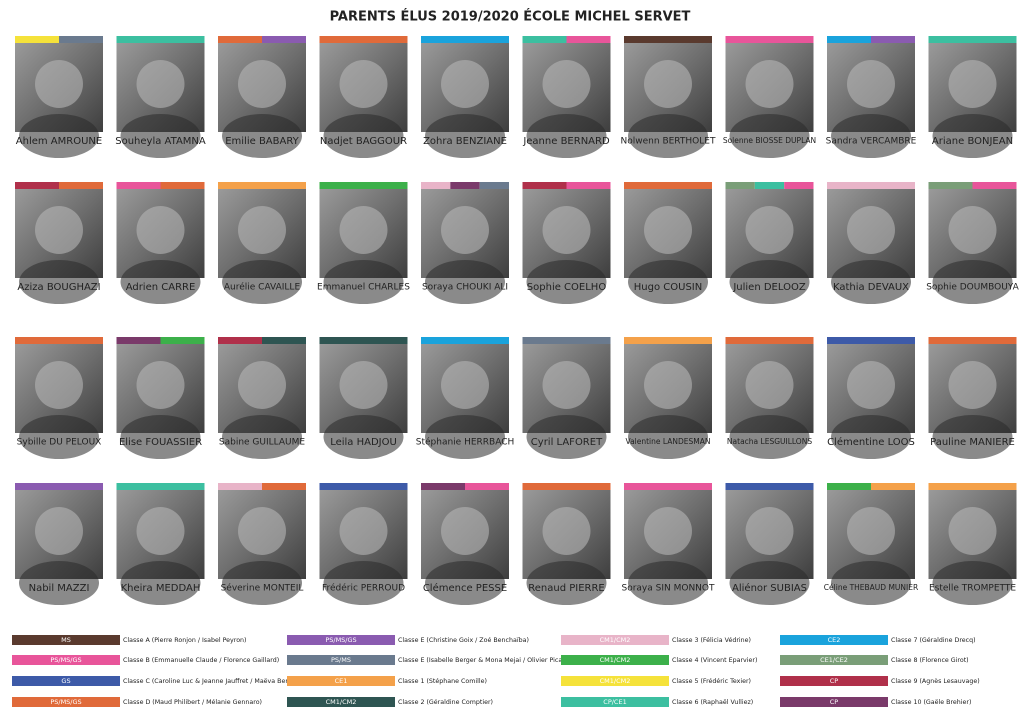 The image size is (1031, 708). I want to click on legend-class: Classe 1 (Stéphane Comille), so click(442, 681).